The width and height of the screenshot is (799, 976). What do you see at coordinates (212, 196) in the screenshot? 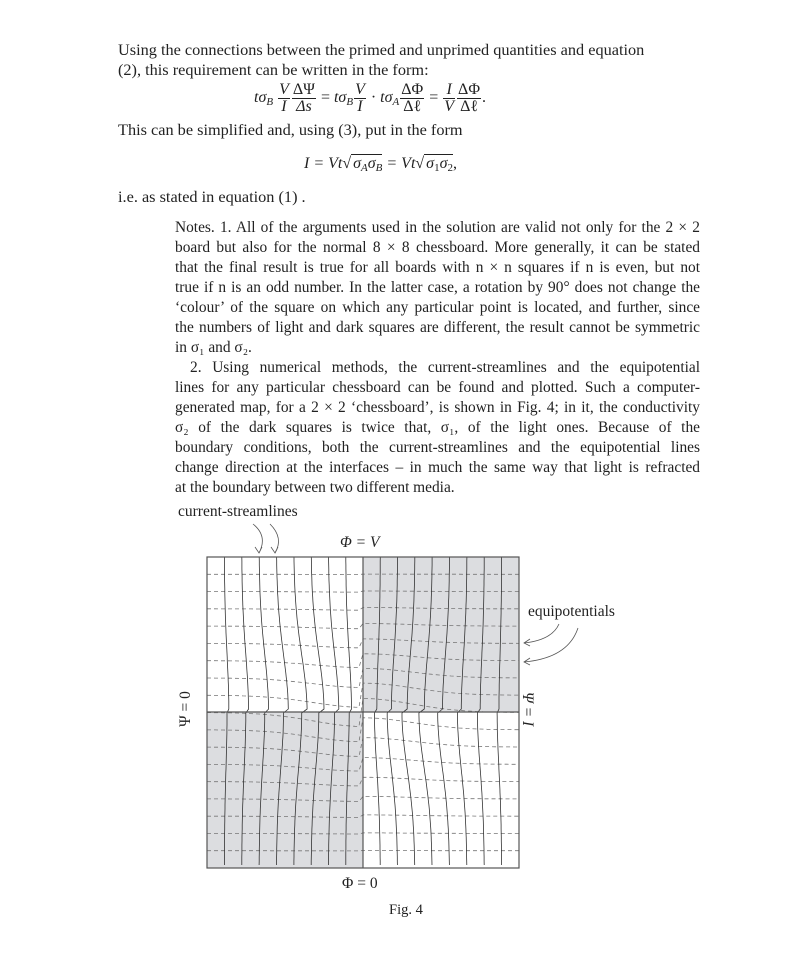
I see `ie-line: i.e. as stated in equation (1) .` at bounding box center [212, 196].